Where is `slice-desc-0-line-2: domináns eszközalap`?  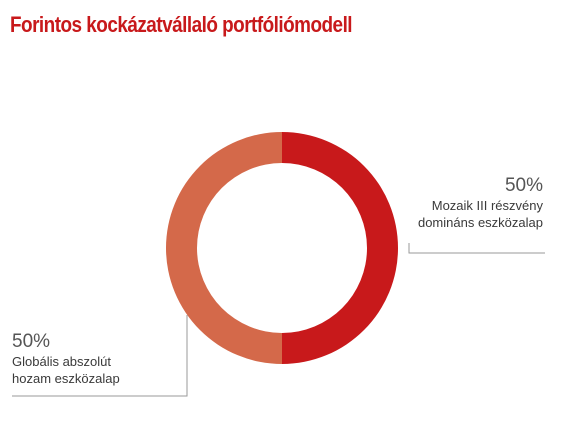 slice-desc-0-line-2: domináns eszközalap is located at coordinates (480, 222).